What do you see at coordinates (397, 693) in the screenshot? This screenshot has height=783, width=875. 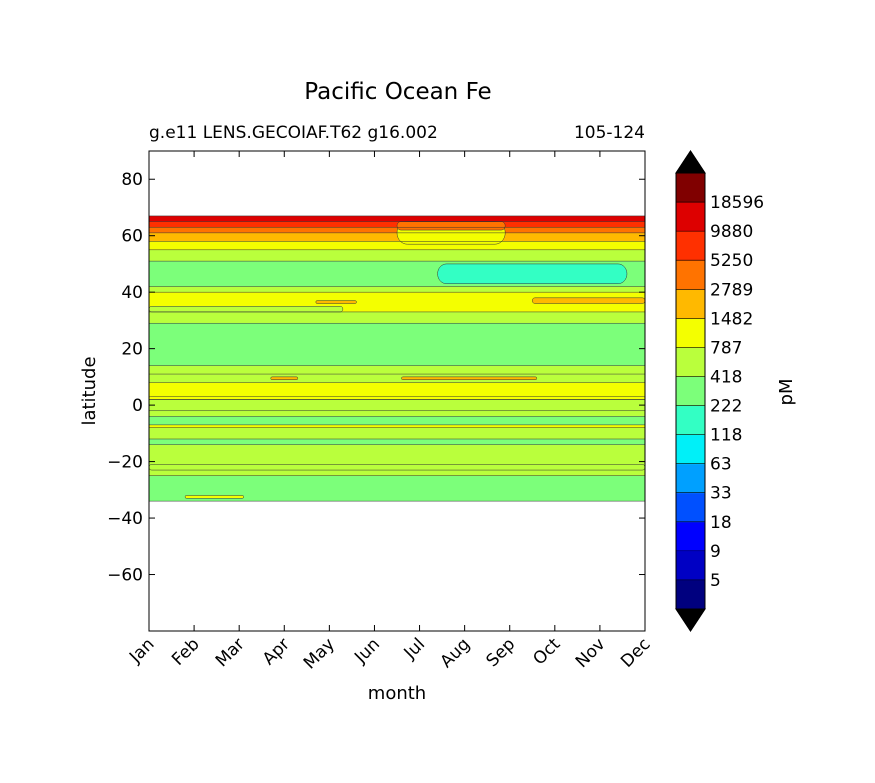 I see `x-axis-label: month` at bounding box center [397, 693].